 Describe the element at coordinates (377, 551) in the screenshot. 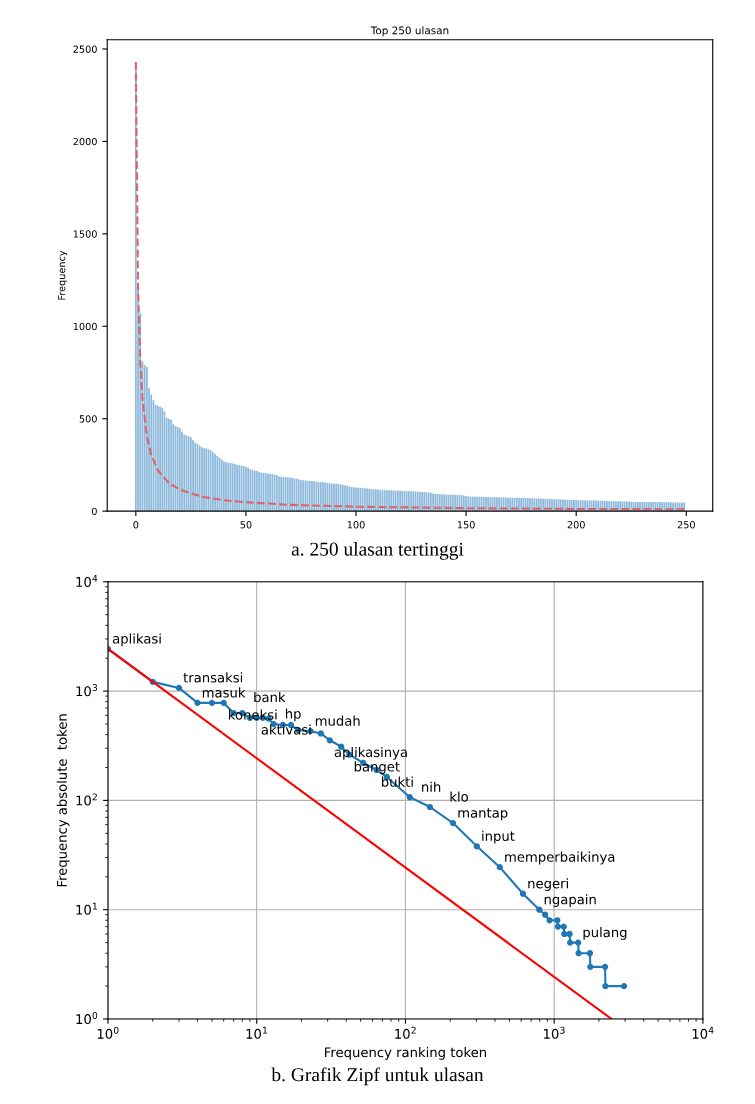

I see `text: a. 250 ulasan tertinggi` at that location.